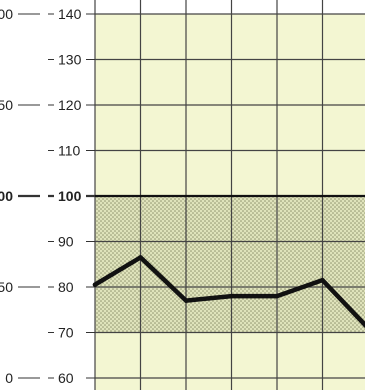  I want to click on y-axis: 60 70 80 90 100 110 120 130 140, so click(71, 196).